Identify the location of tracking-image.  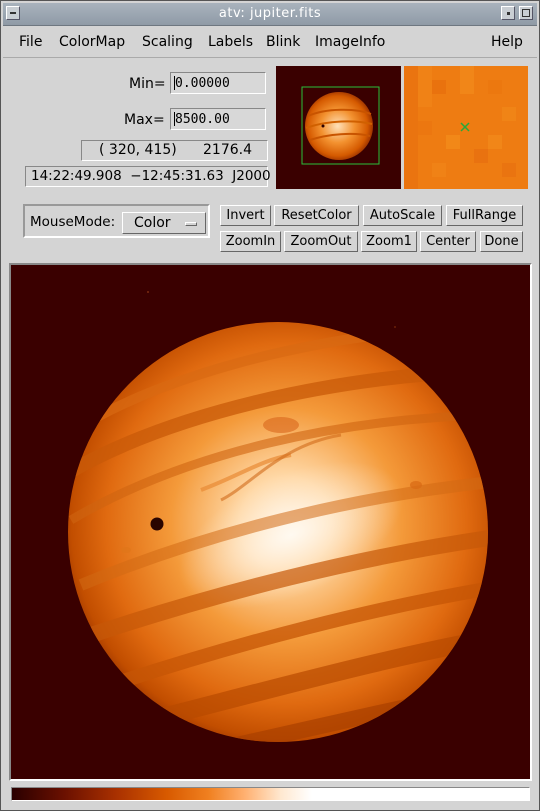
(466, 127).